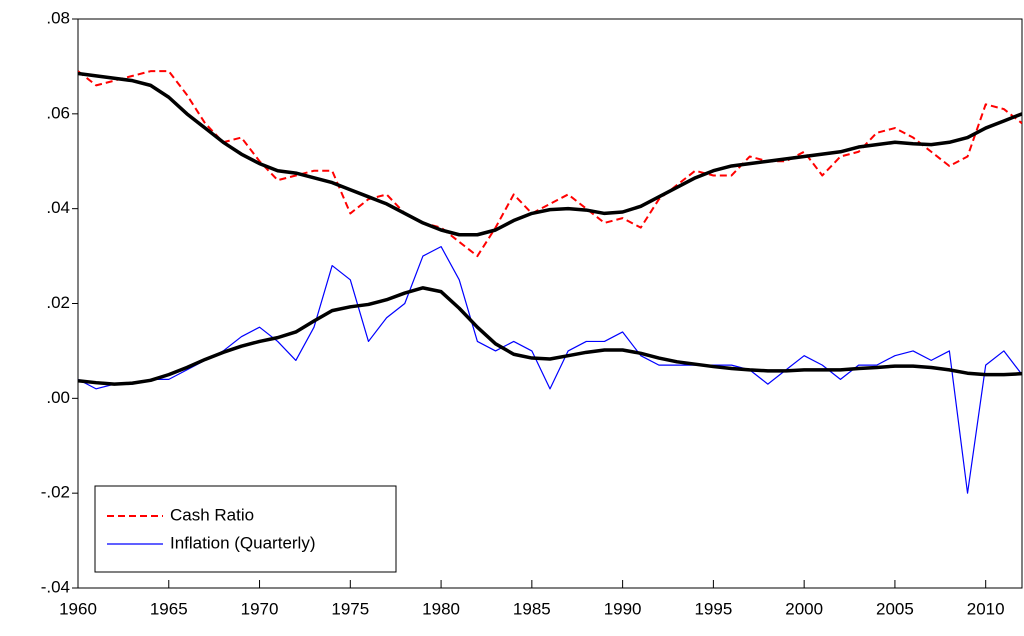 The height and width of the screenshot is (636, 1024). Describe the element at coordinates (713, 608) in the screenshot. I see `x-tick-label: 1995` at that location.